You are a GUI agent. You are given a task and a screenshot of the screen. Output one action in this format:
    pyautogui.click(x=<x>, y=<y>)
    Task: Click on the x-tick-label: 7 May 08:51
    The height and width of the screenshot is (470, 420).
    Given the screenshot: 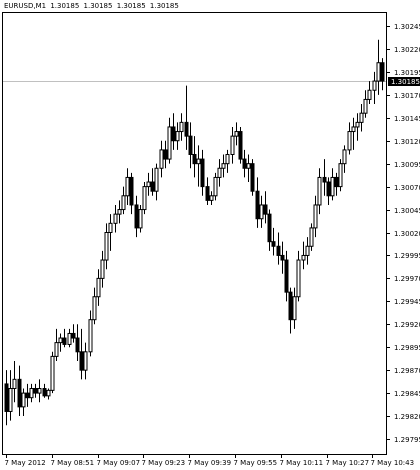 What is the action you would take?
    pyautogui.click(x=73, y=463)
    